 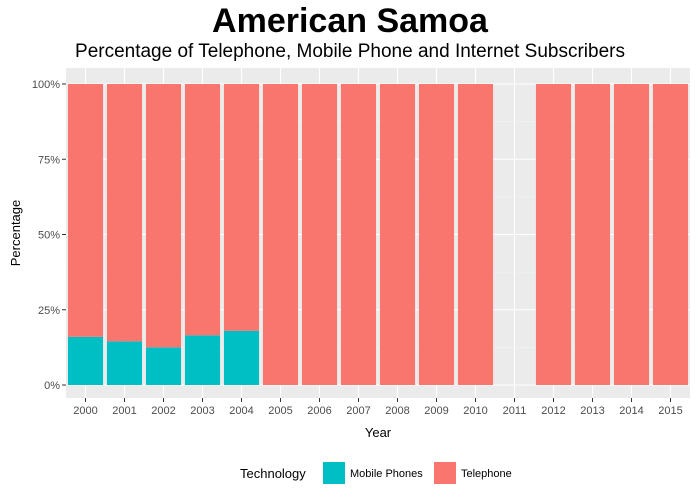 What do you see at coordinates (46, 85) in the screenshot?
I see `y-tick-label: 100%` at bounding box center [46, 85].